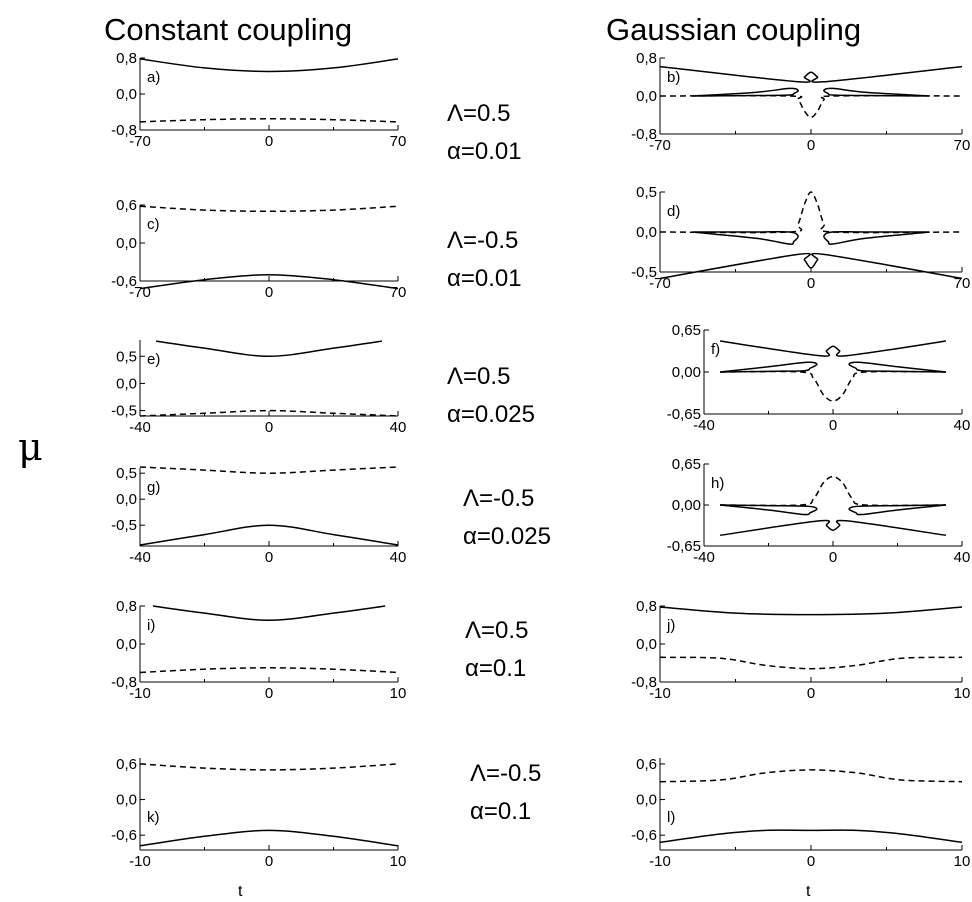 The width and height of the screenshot is (972, 902). What do you see at coordinates (484, 260) in the screenshot?
I see `param-block-2: Λ=-0.5 α=0.01` at bounding box center [484, 260].